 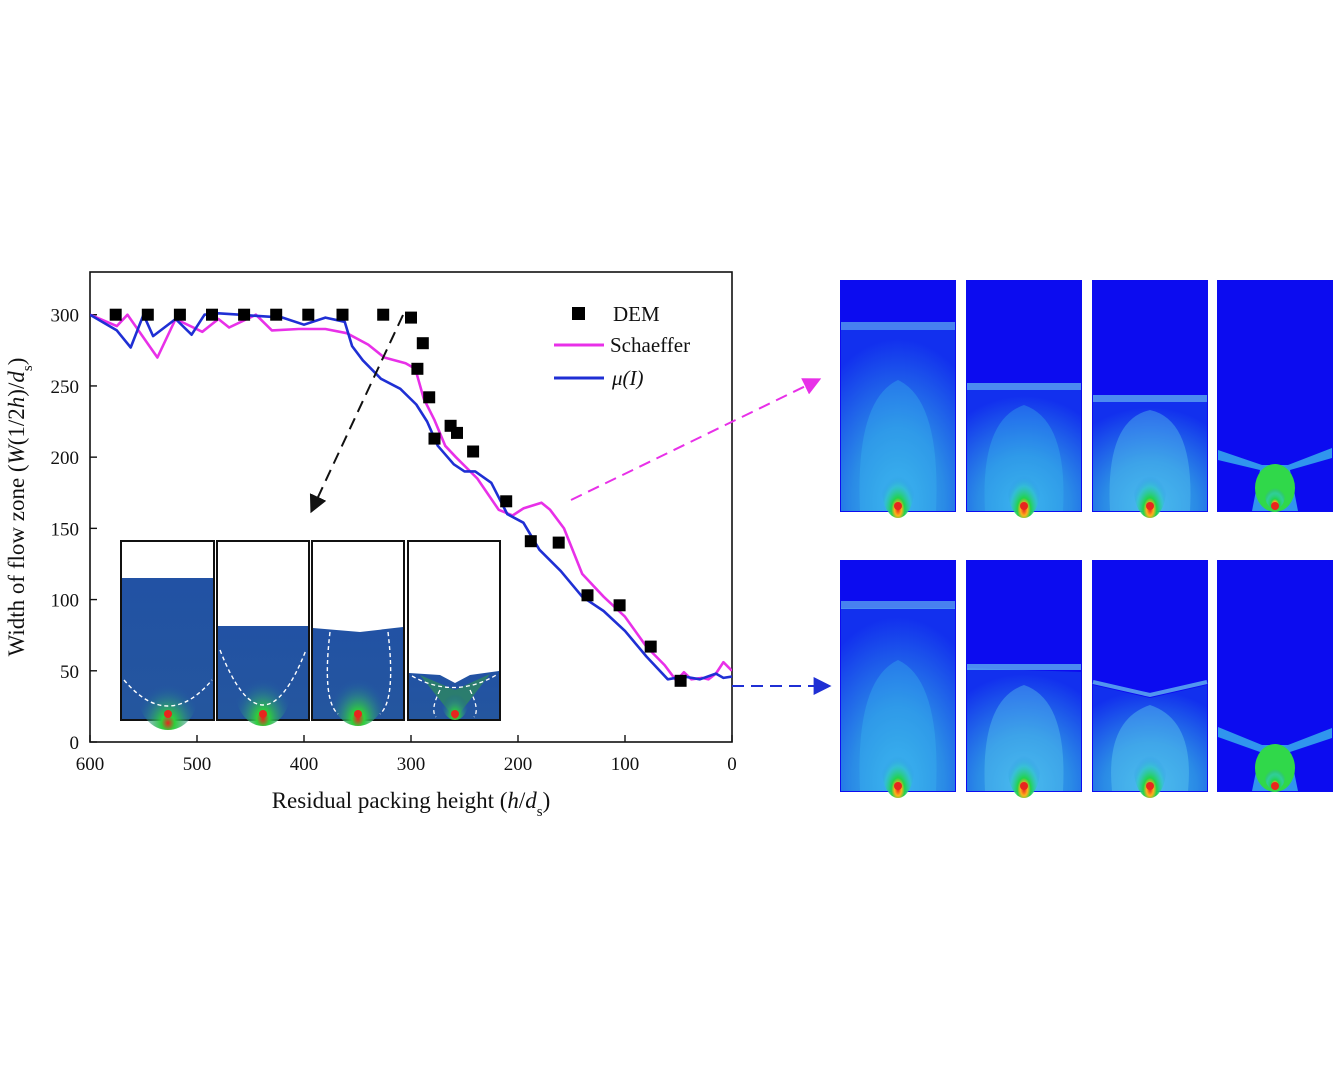 I want to click on legend-dem-label: DEM, so click(x=636, y=314).